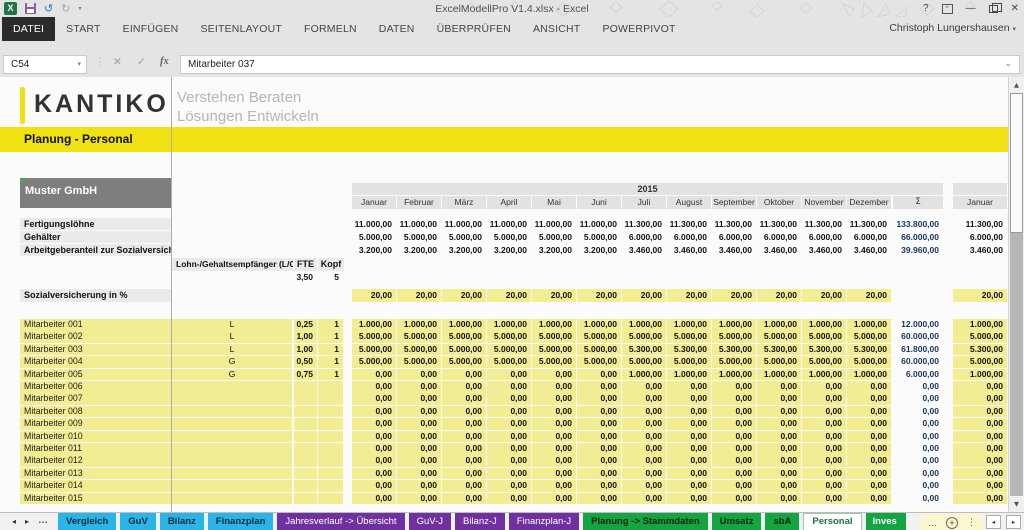 The height and width of the screenshot is (530, 1024). Describe the element at coordinates (117, 62) in the screenshot. I see `cancel-entry-icon: ✕` at that location.